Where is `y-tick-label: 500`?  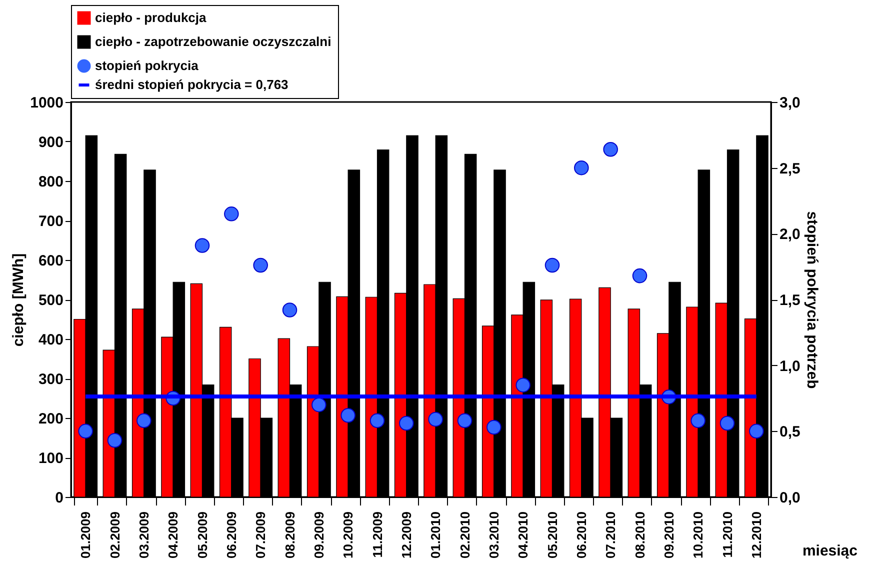
y-tick-label: 500 is located at coordinates (51, 300).